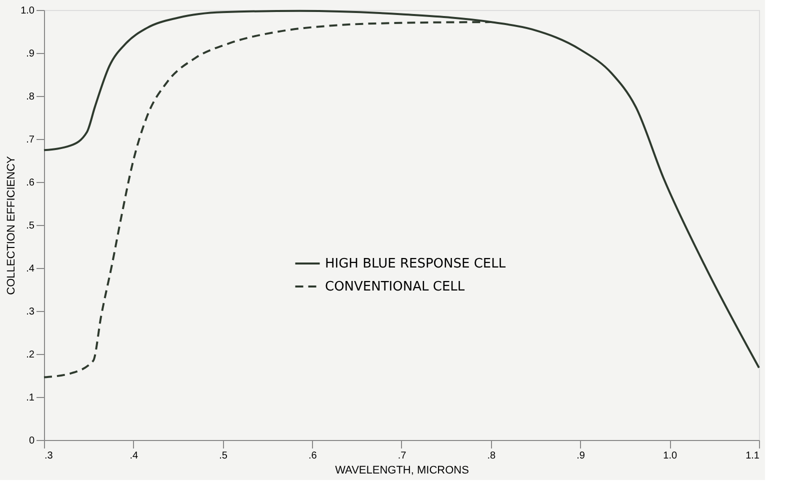 This screenshot has height=495, width=789. Describe the element at coordinates (30, 183) in the screenshot. I see `y-tick-label: .6` at that location.